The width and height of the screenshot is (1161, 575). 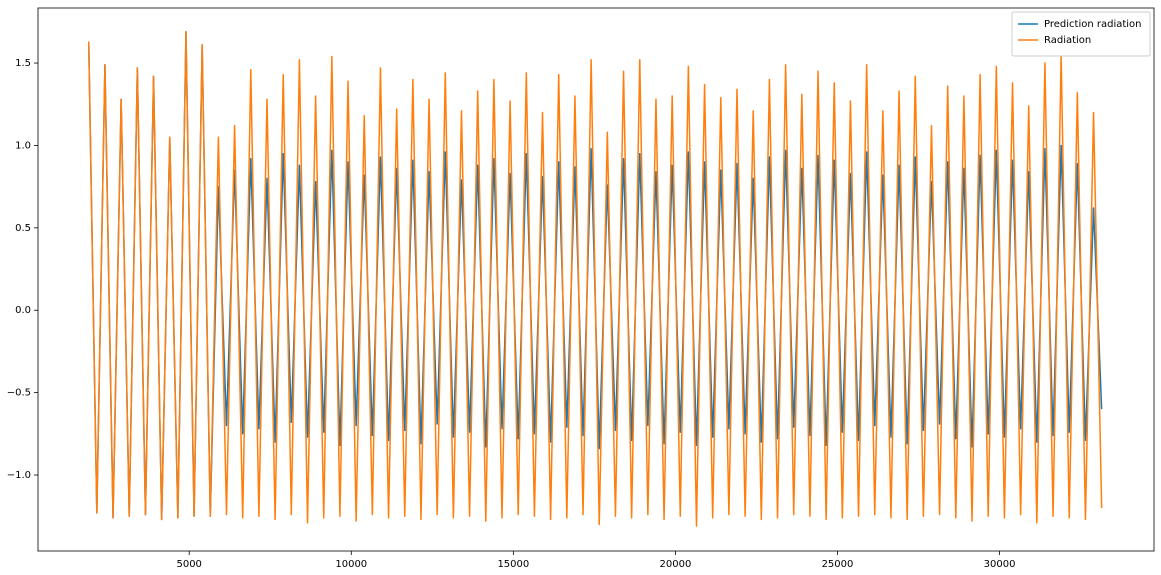 I want to click on x-tick-label: 20000, so click(x=676, y=564).